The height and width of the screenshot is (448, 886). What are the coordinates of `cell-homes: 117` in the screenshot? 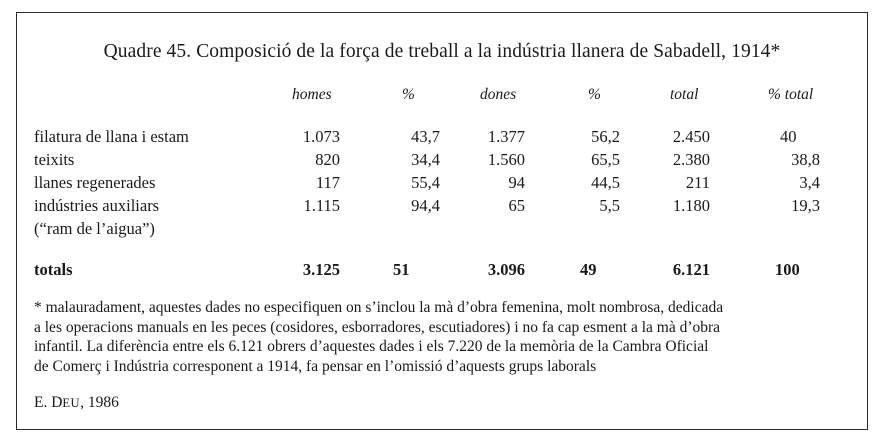 It's located at (327, 182).